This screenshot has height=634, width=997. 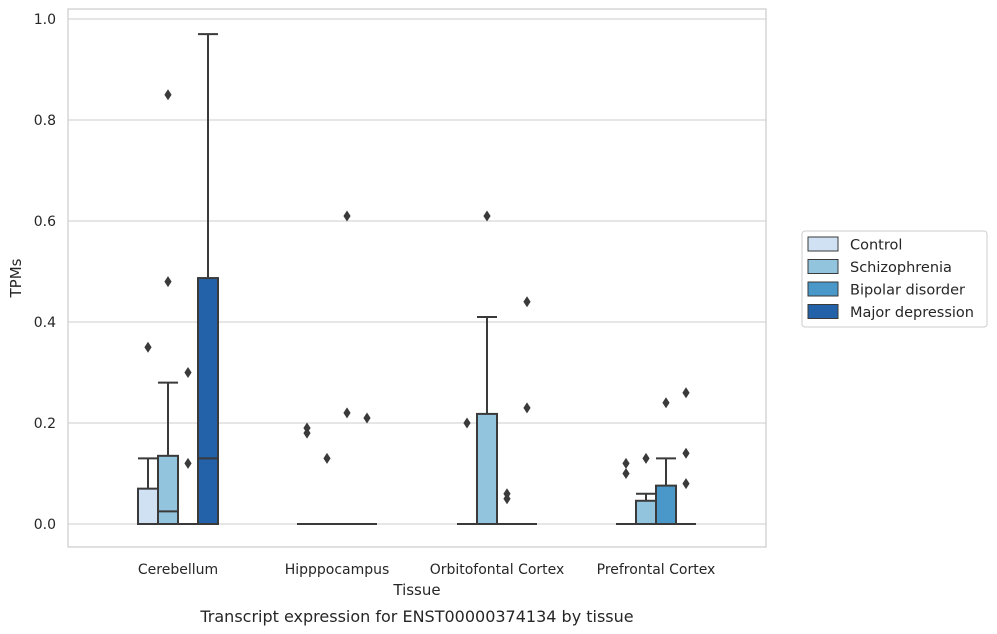 What do you see at coordinates (45, 272) in the screenshot?
I see `y-axis-ticks: 0.0 0.2 0.4 0.6 0.8 1.0` at bounding box center [45, 272].